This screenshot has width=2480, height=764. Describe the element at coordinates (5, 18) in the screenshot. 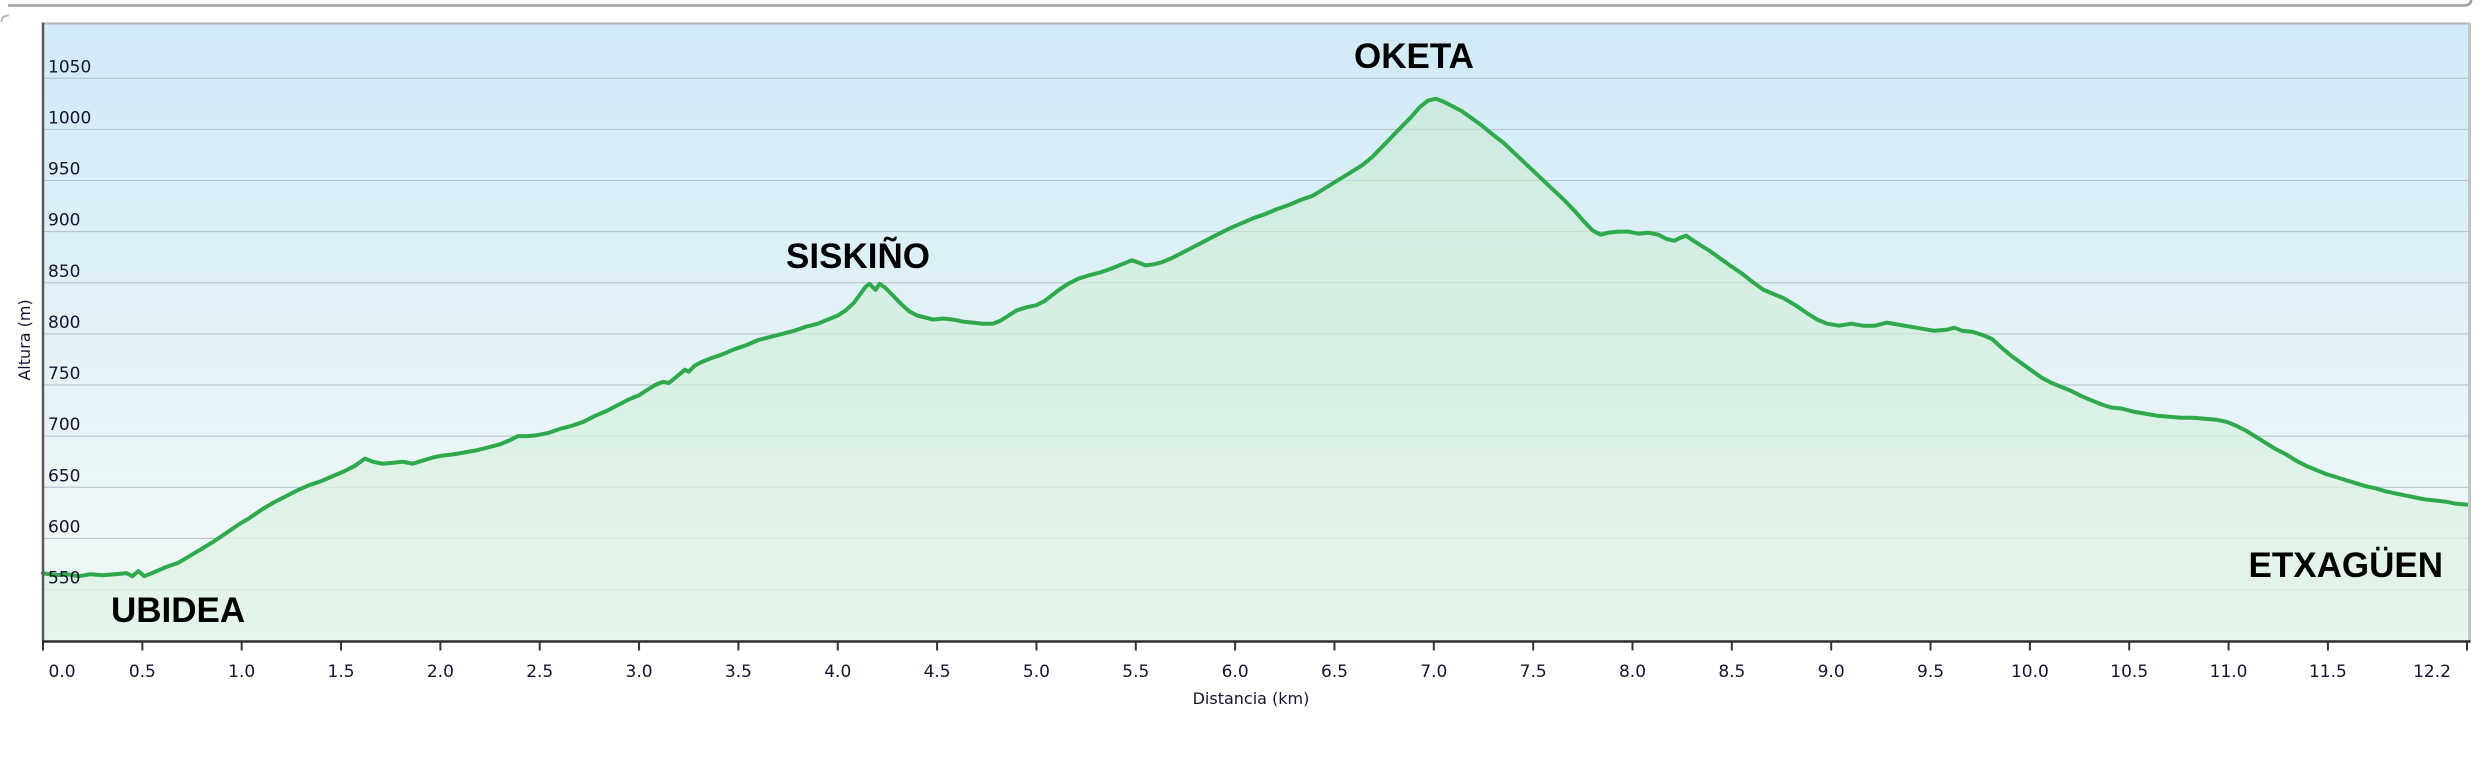

I see `panel-corner-fragment` at that location.